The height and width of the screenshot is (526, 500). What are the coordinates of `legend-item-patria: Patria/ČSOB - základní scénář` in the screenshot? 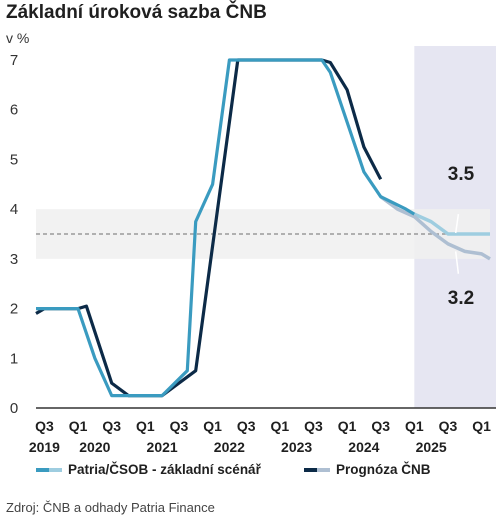 It's located at (148, 469).